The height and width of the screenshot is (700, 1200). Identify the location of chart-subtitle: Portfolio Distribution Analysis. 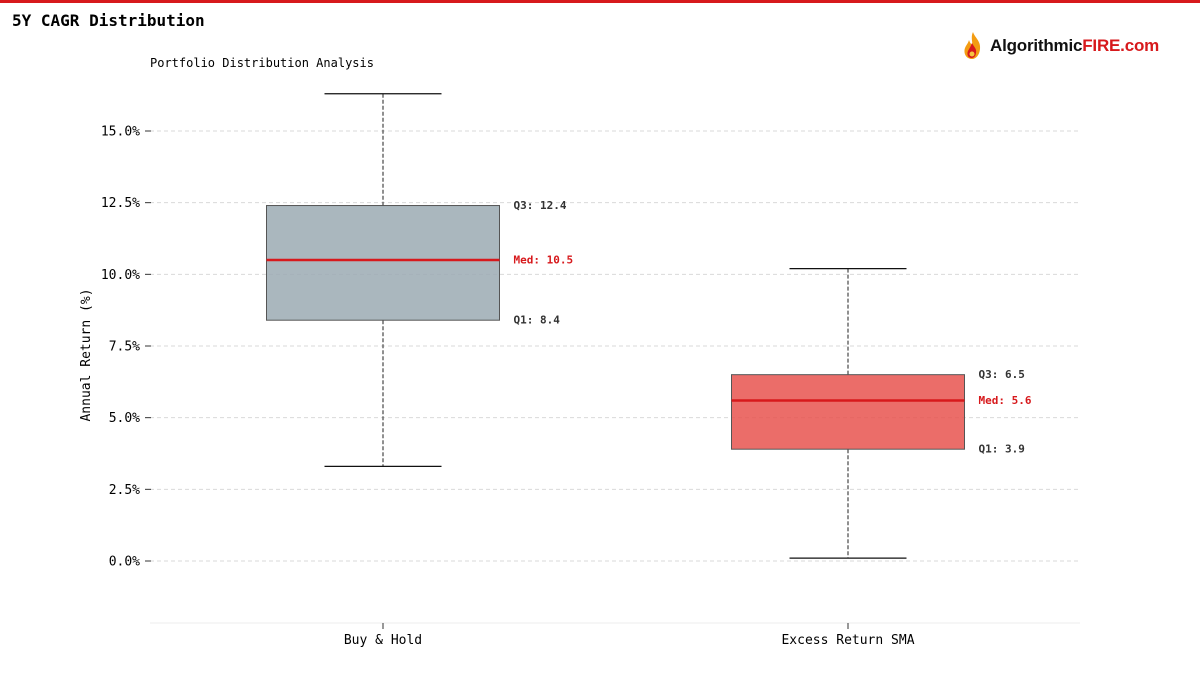
(262, 63).